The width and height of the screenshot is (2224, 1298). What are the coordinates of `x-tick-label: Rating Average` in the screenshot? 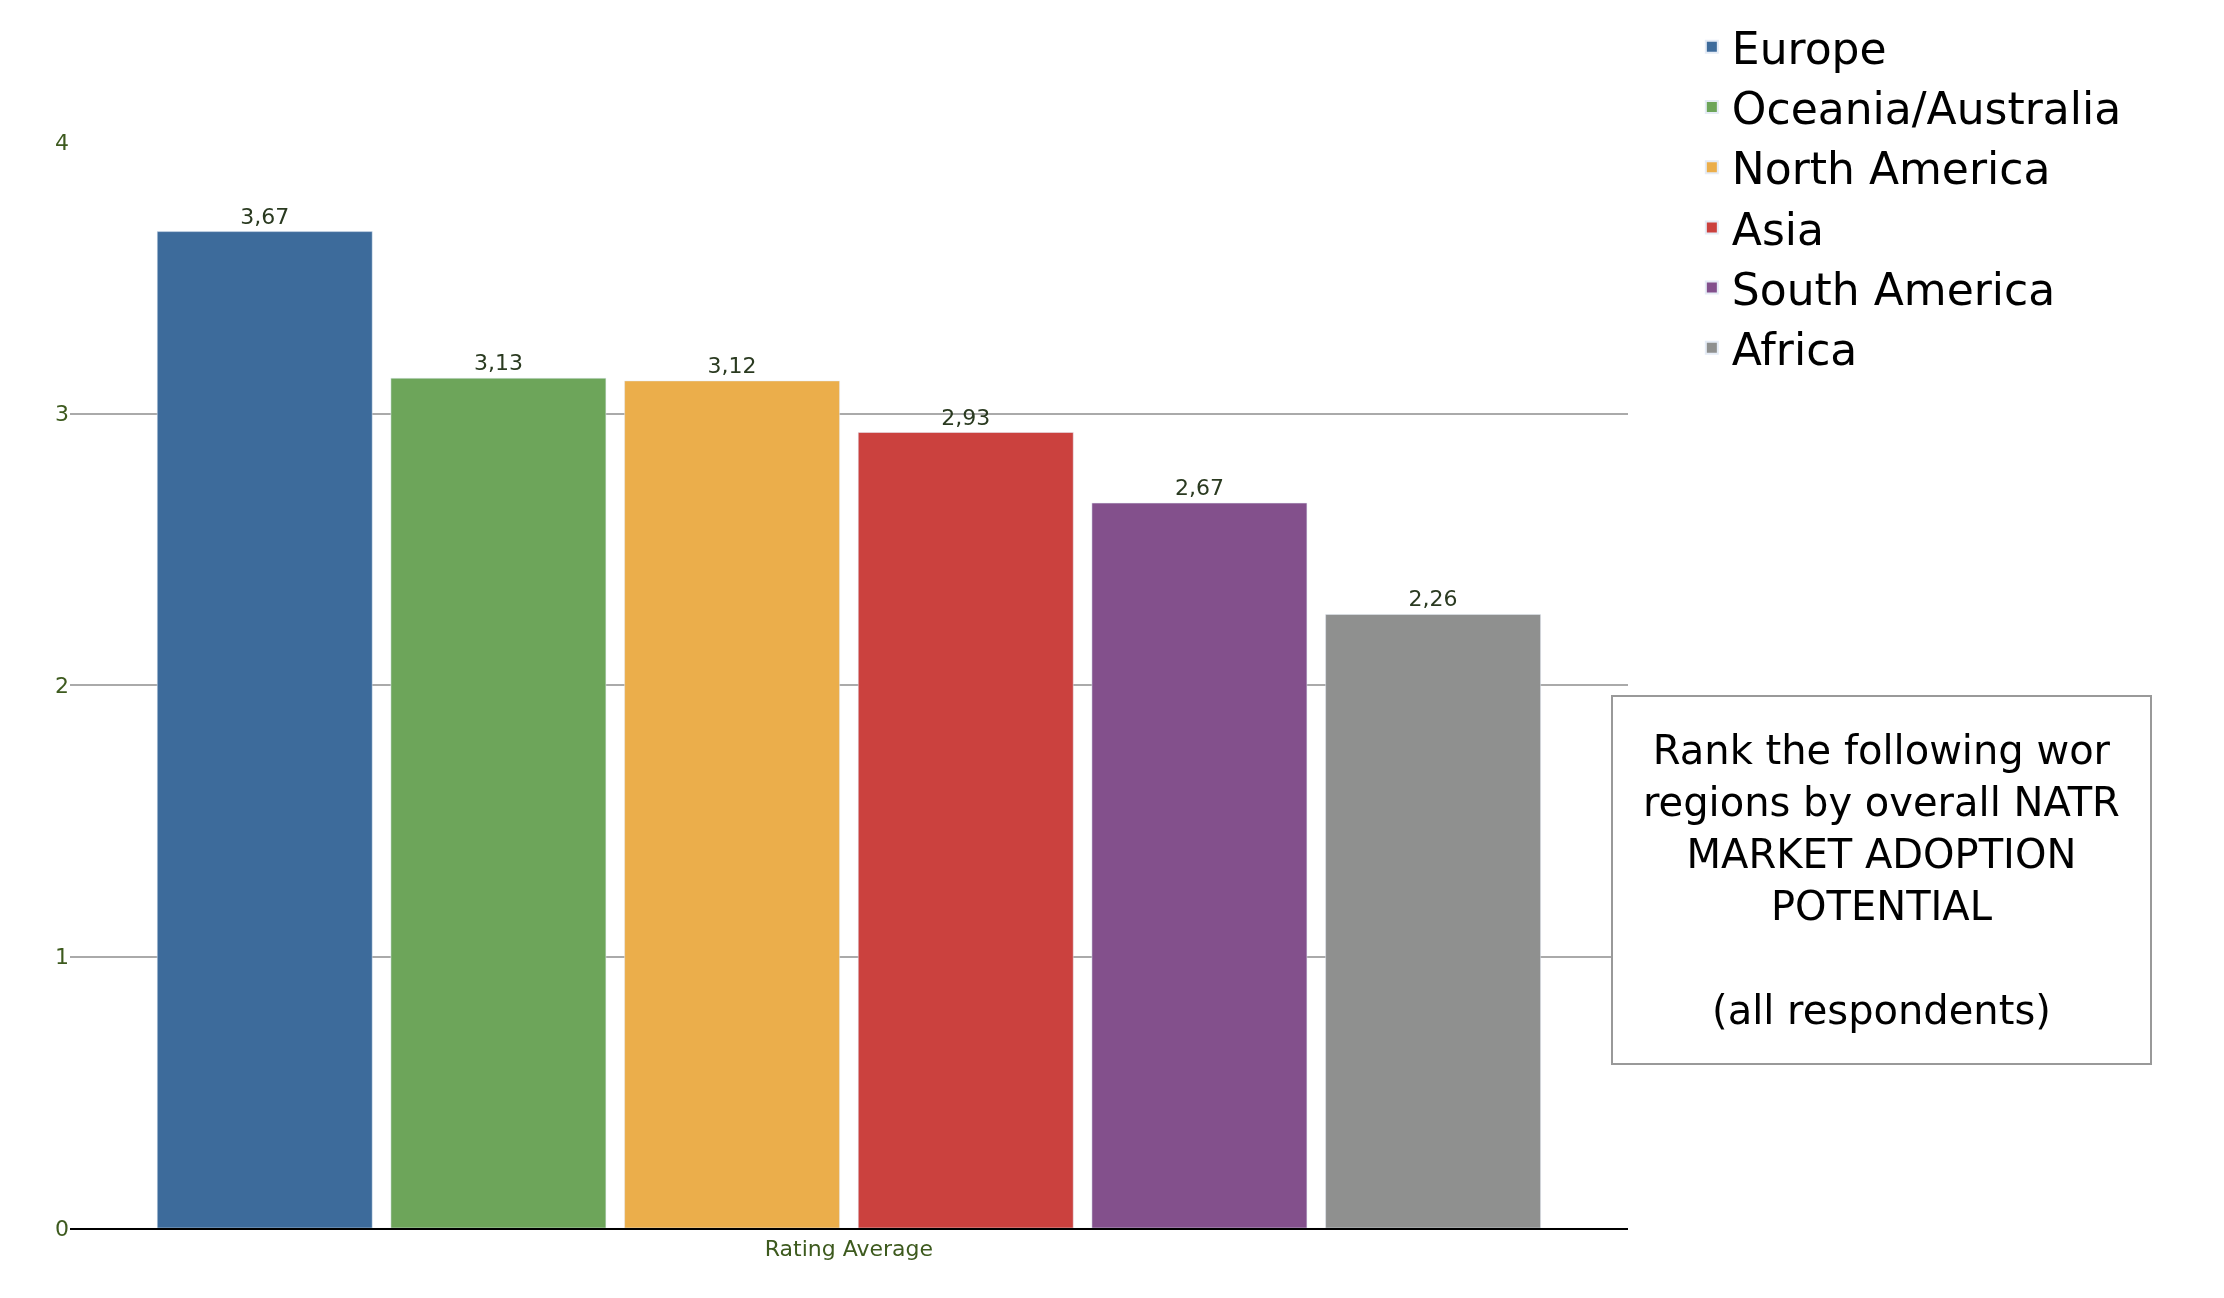 It's located at (849, 1249).